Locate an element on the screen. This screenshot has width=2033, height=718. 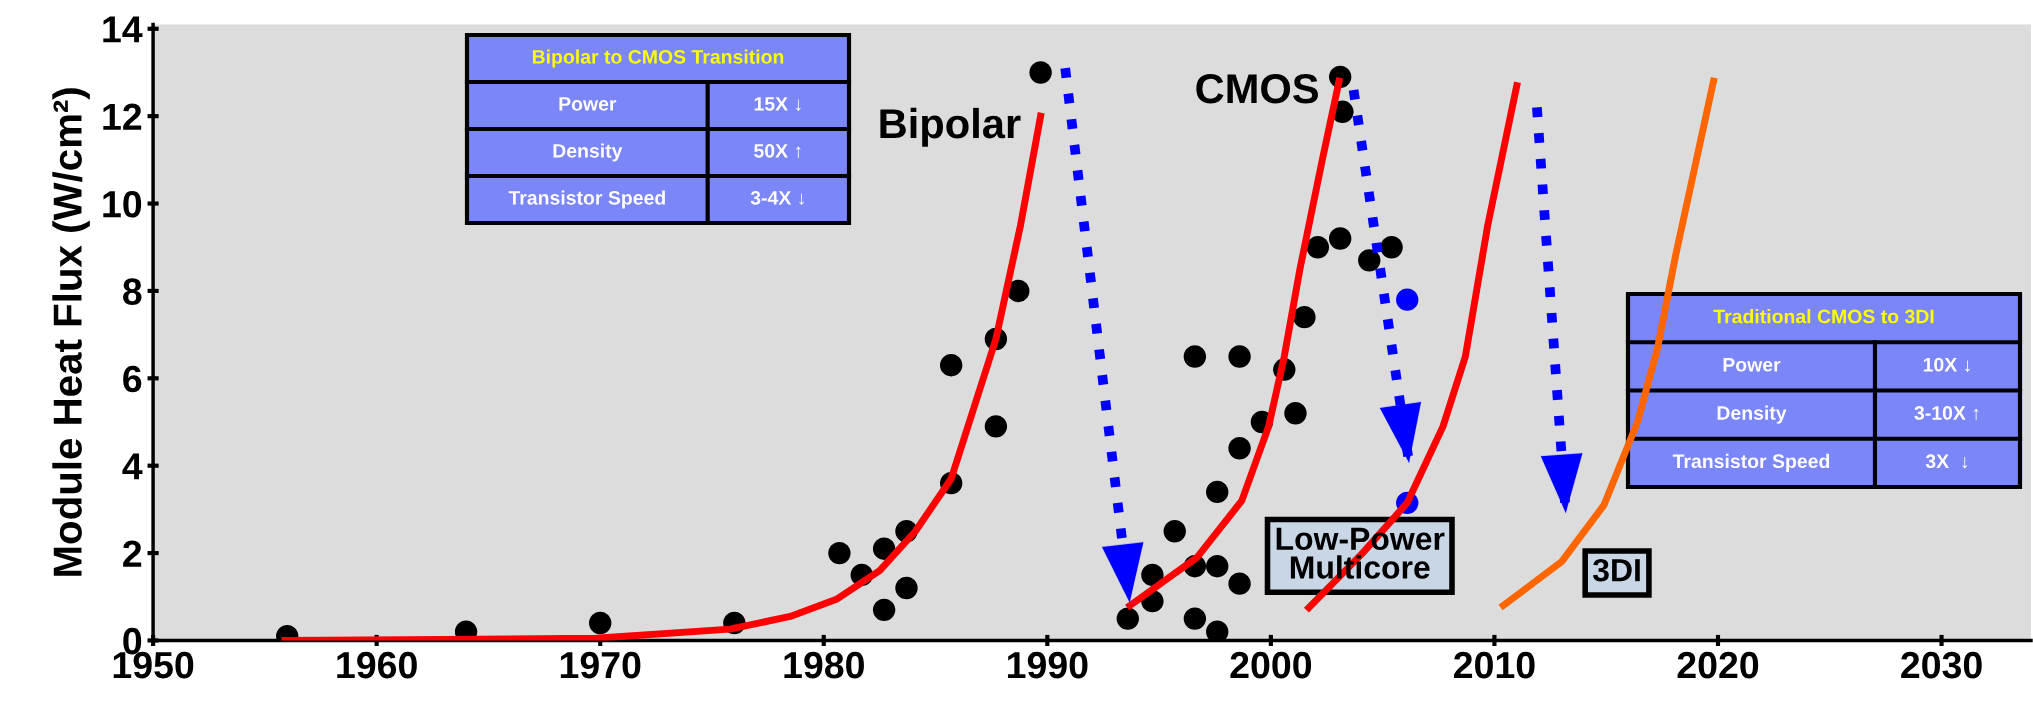
x-tick-label: 1970 is located at coordinates (600, 665).